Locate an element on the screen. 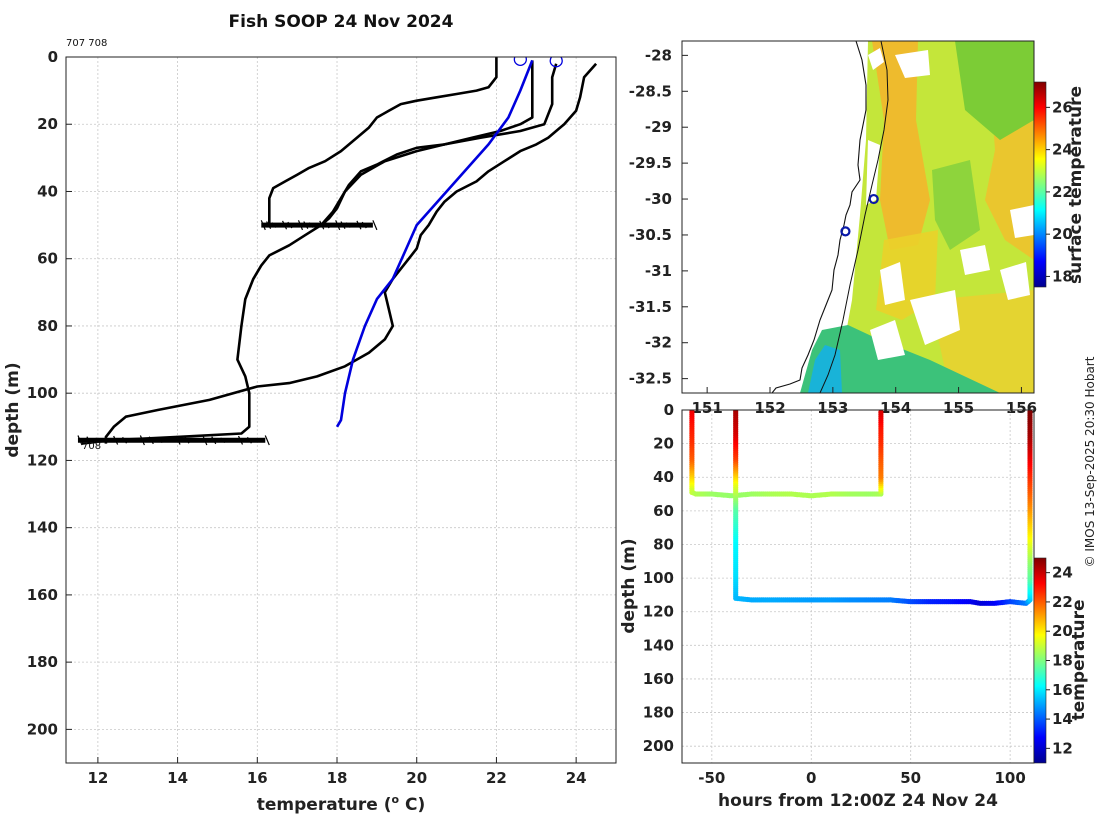 The width and height of the screenshot is (1100, 820). map-y-tick-label: -30.5 is located at coordinates (650, 235).